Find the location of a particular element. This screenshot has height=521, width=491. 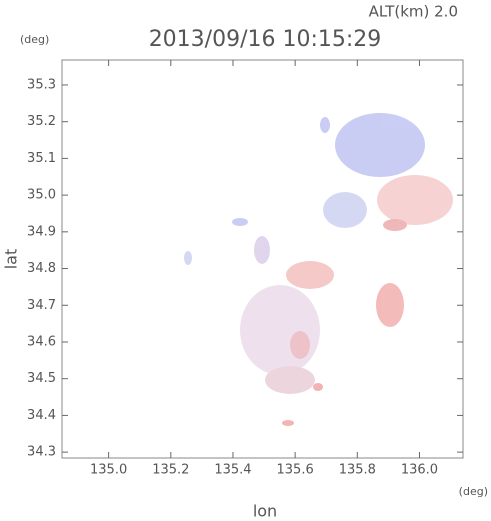

y-tick-label: 34.6 is located at coordinates (41, 341).